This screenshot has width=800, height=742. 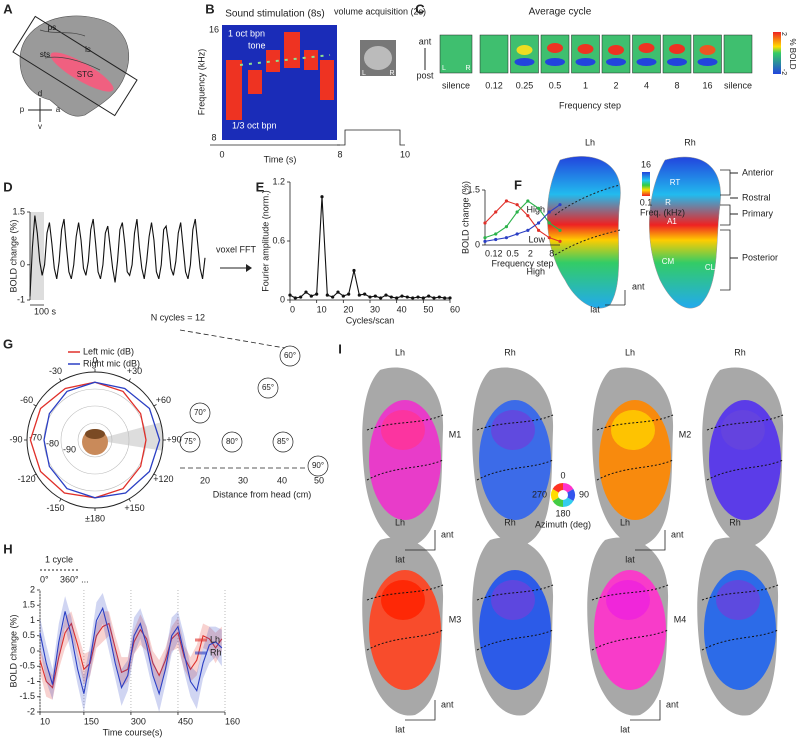 What do you see at coordinates (95, 518) in the screenshot?
I see `label: ±180` at bounding box center [95, 518].